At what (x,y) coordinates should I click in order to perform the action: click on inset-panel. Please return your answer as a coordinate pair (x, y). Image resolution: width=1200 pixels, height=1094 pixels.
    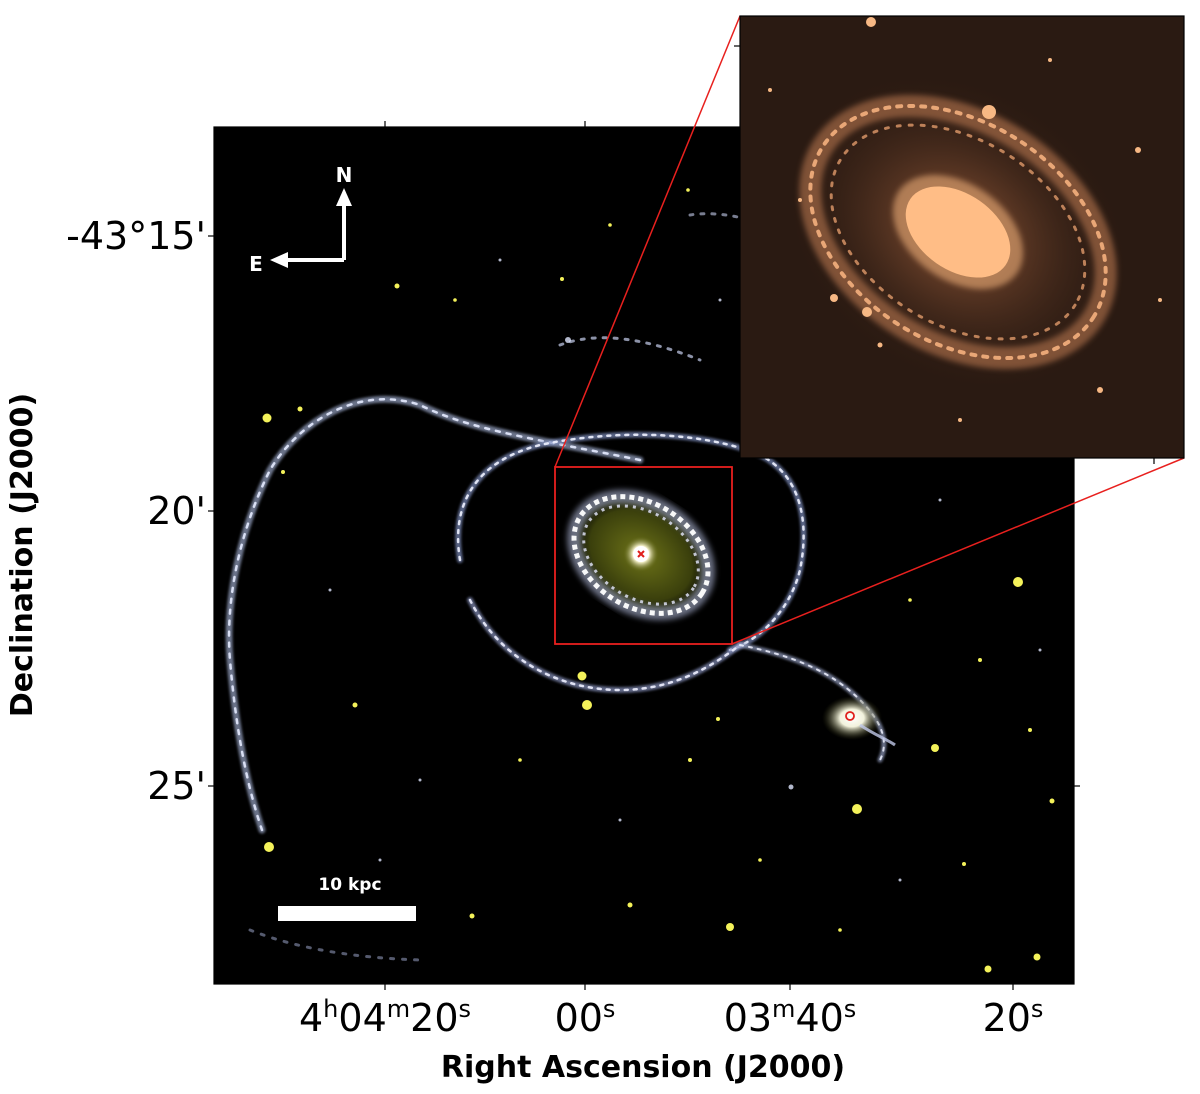
    Looking at the image, I should click on (962, 237).